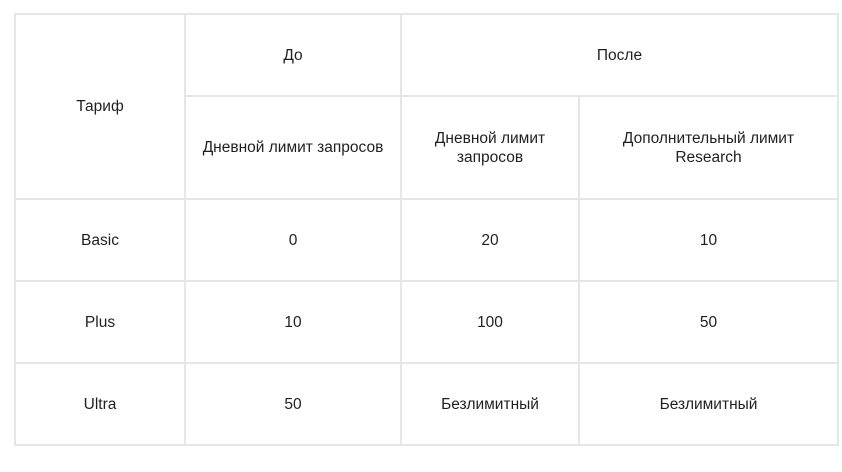 The width and height of the screenshot is (842, 472). I want to click on header-before: До, so click(293, 55).